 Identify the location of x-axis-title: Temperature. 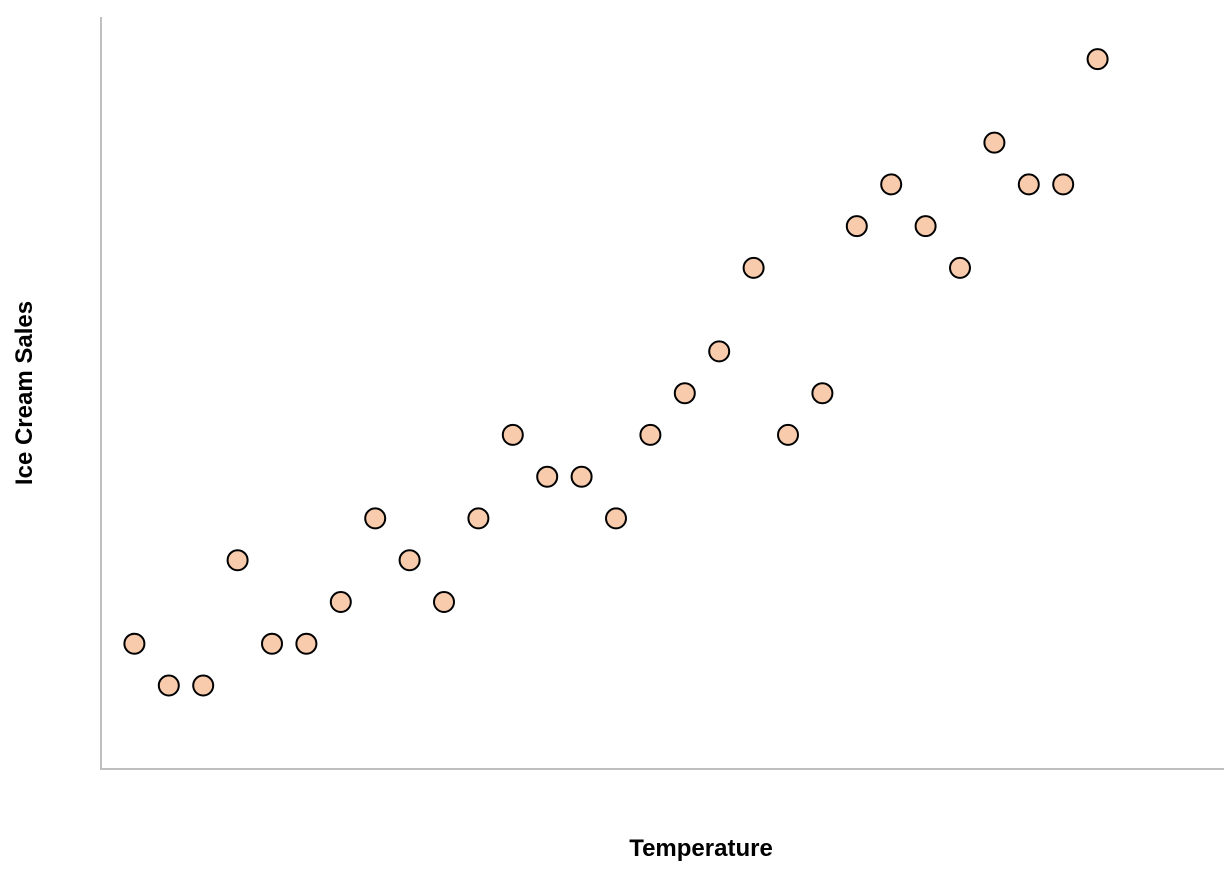
(701, 848).